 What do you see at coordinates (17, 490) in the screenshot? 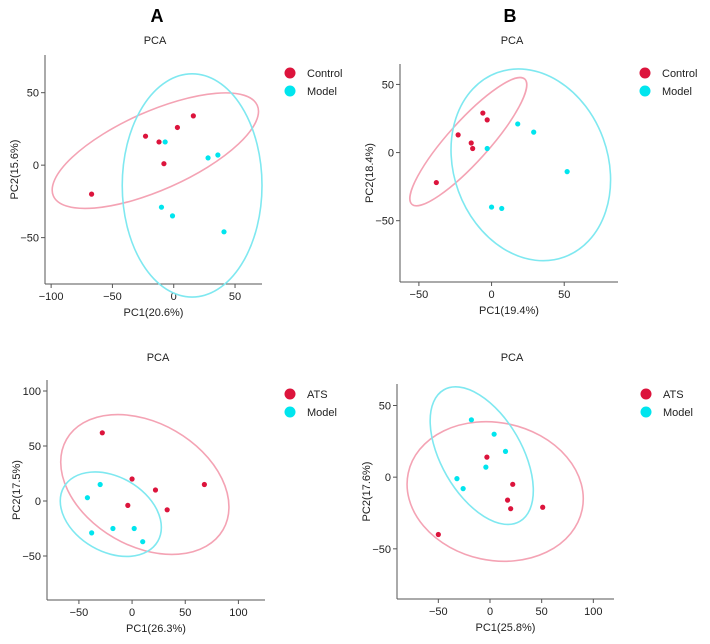
I see `y-axis-label: PC2(17.5%)` at bounding box center [17, 490].